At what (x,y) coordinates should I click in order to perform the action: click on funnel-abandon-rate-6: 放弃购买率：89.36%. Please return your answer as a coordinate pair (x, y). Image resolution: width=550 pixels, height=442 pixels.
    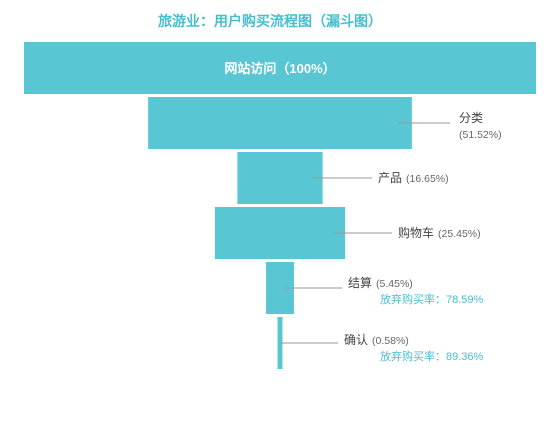
    Looking at the image, I should click on (432, 356).